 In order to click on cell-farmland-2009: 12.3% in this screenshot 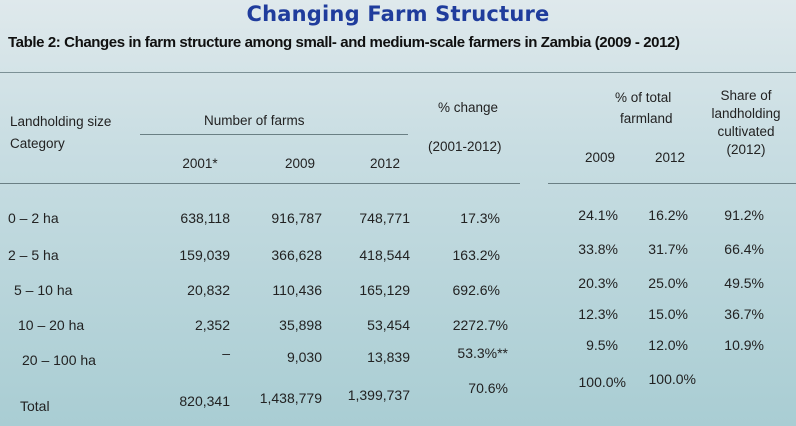, I will do `click(598, 314)`.